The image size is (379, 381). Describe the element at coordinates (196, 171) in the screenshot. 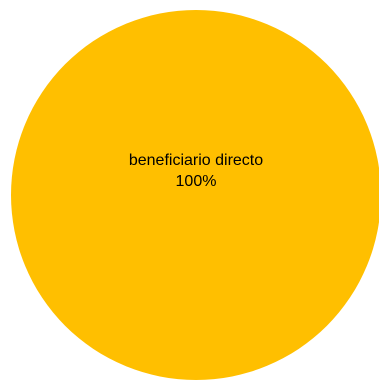

I see `labels-layer: beneficiario directo 100%` at that location.